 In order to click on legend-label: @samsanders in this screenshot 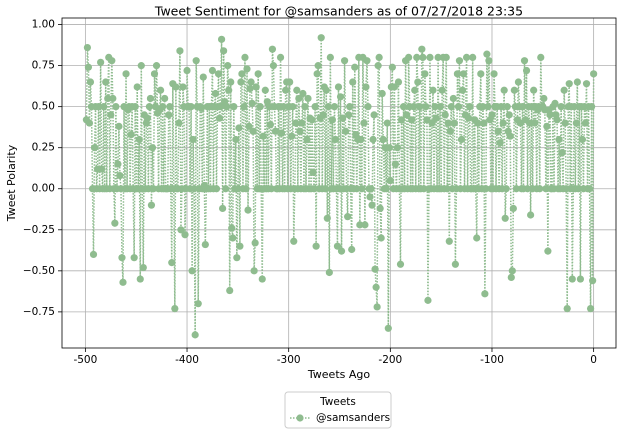, I will do `click(353, 418)`.